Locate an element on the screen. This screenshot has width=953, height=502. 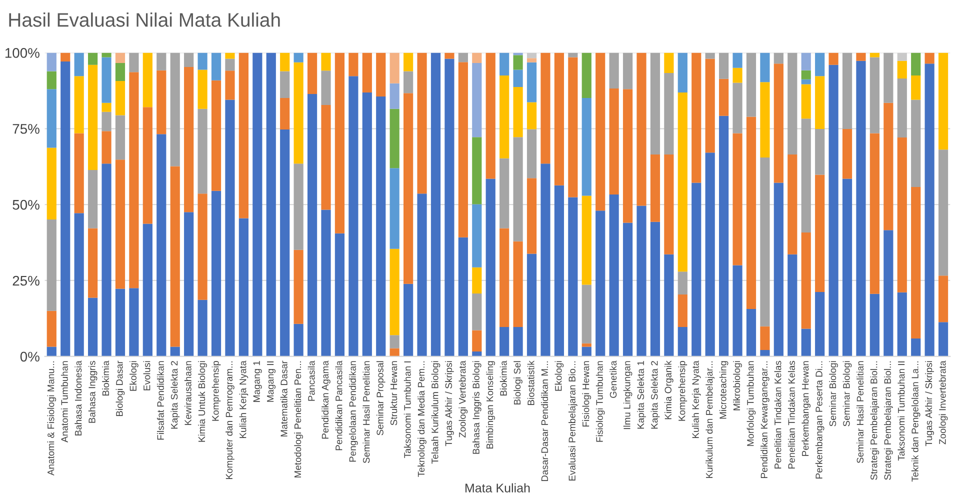
x-tick-label: Morfologi Tumbuhan is located at coordinates (751, 403).